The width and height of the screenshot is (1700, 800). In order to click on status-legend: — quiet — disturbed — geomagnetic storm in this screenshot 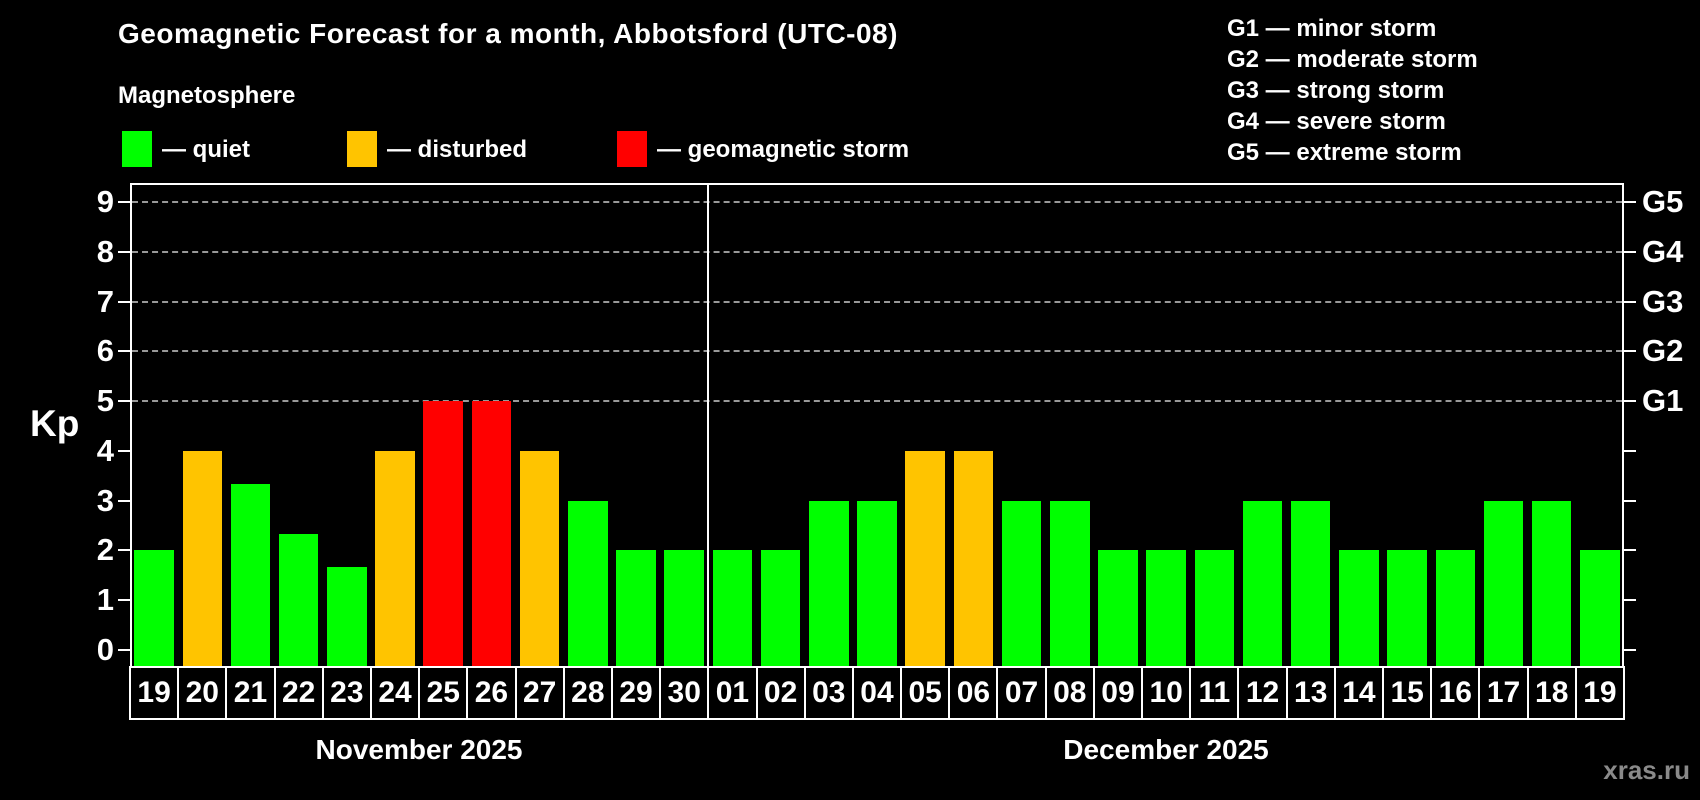, I will do `click(550, 150)`.